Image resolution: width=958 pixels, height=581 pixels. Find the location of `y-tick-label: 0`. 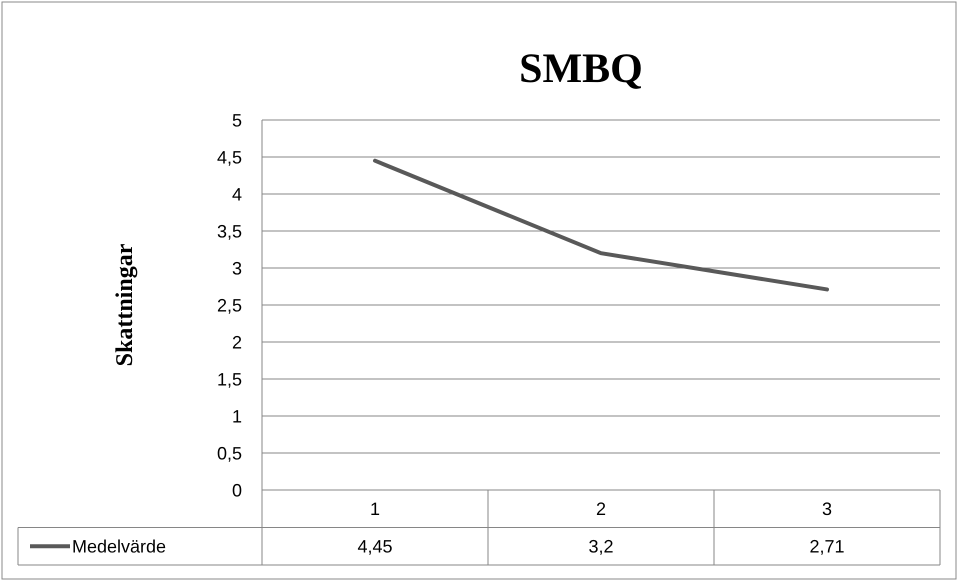

y-tick-label: 0 is located at coordinates (237, 490).